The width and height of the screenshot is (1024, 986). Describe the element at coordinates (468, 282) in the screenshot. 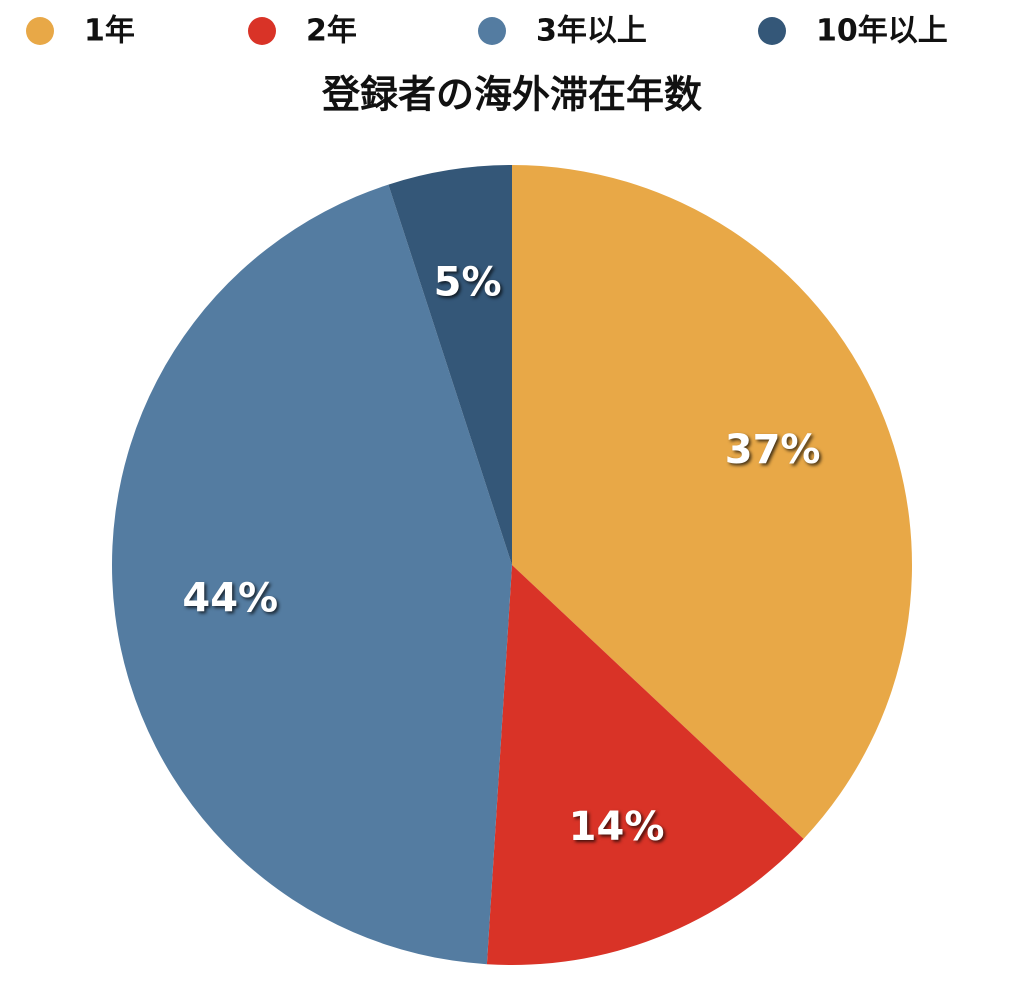

I see `slice-label: 5%` at that location.